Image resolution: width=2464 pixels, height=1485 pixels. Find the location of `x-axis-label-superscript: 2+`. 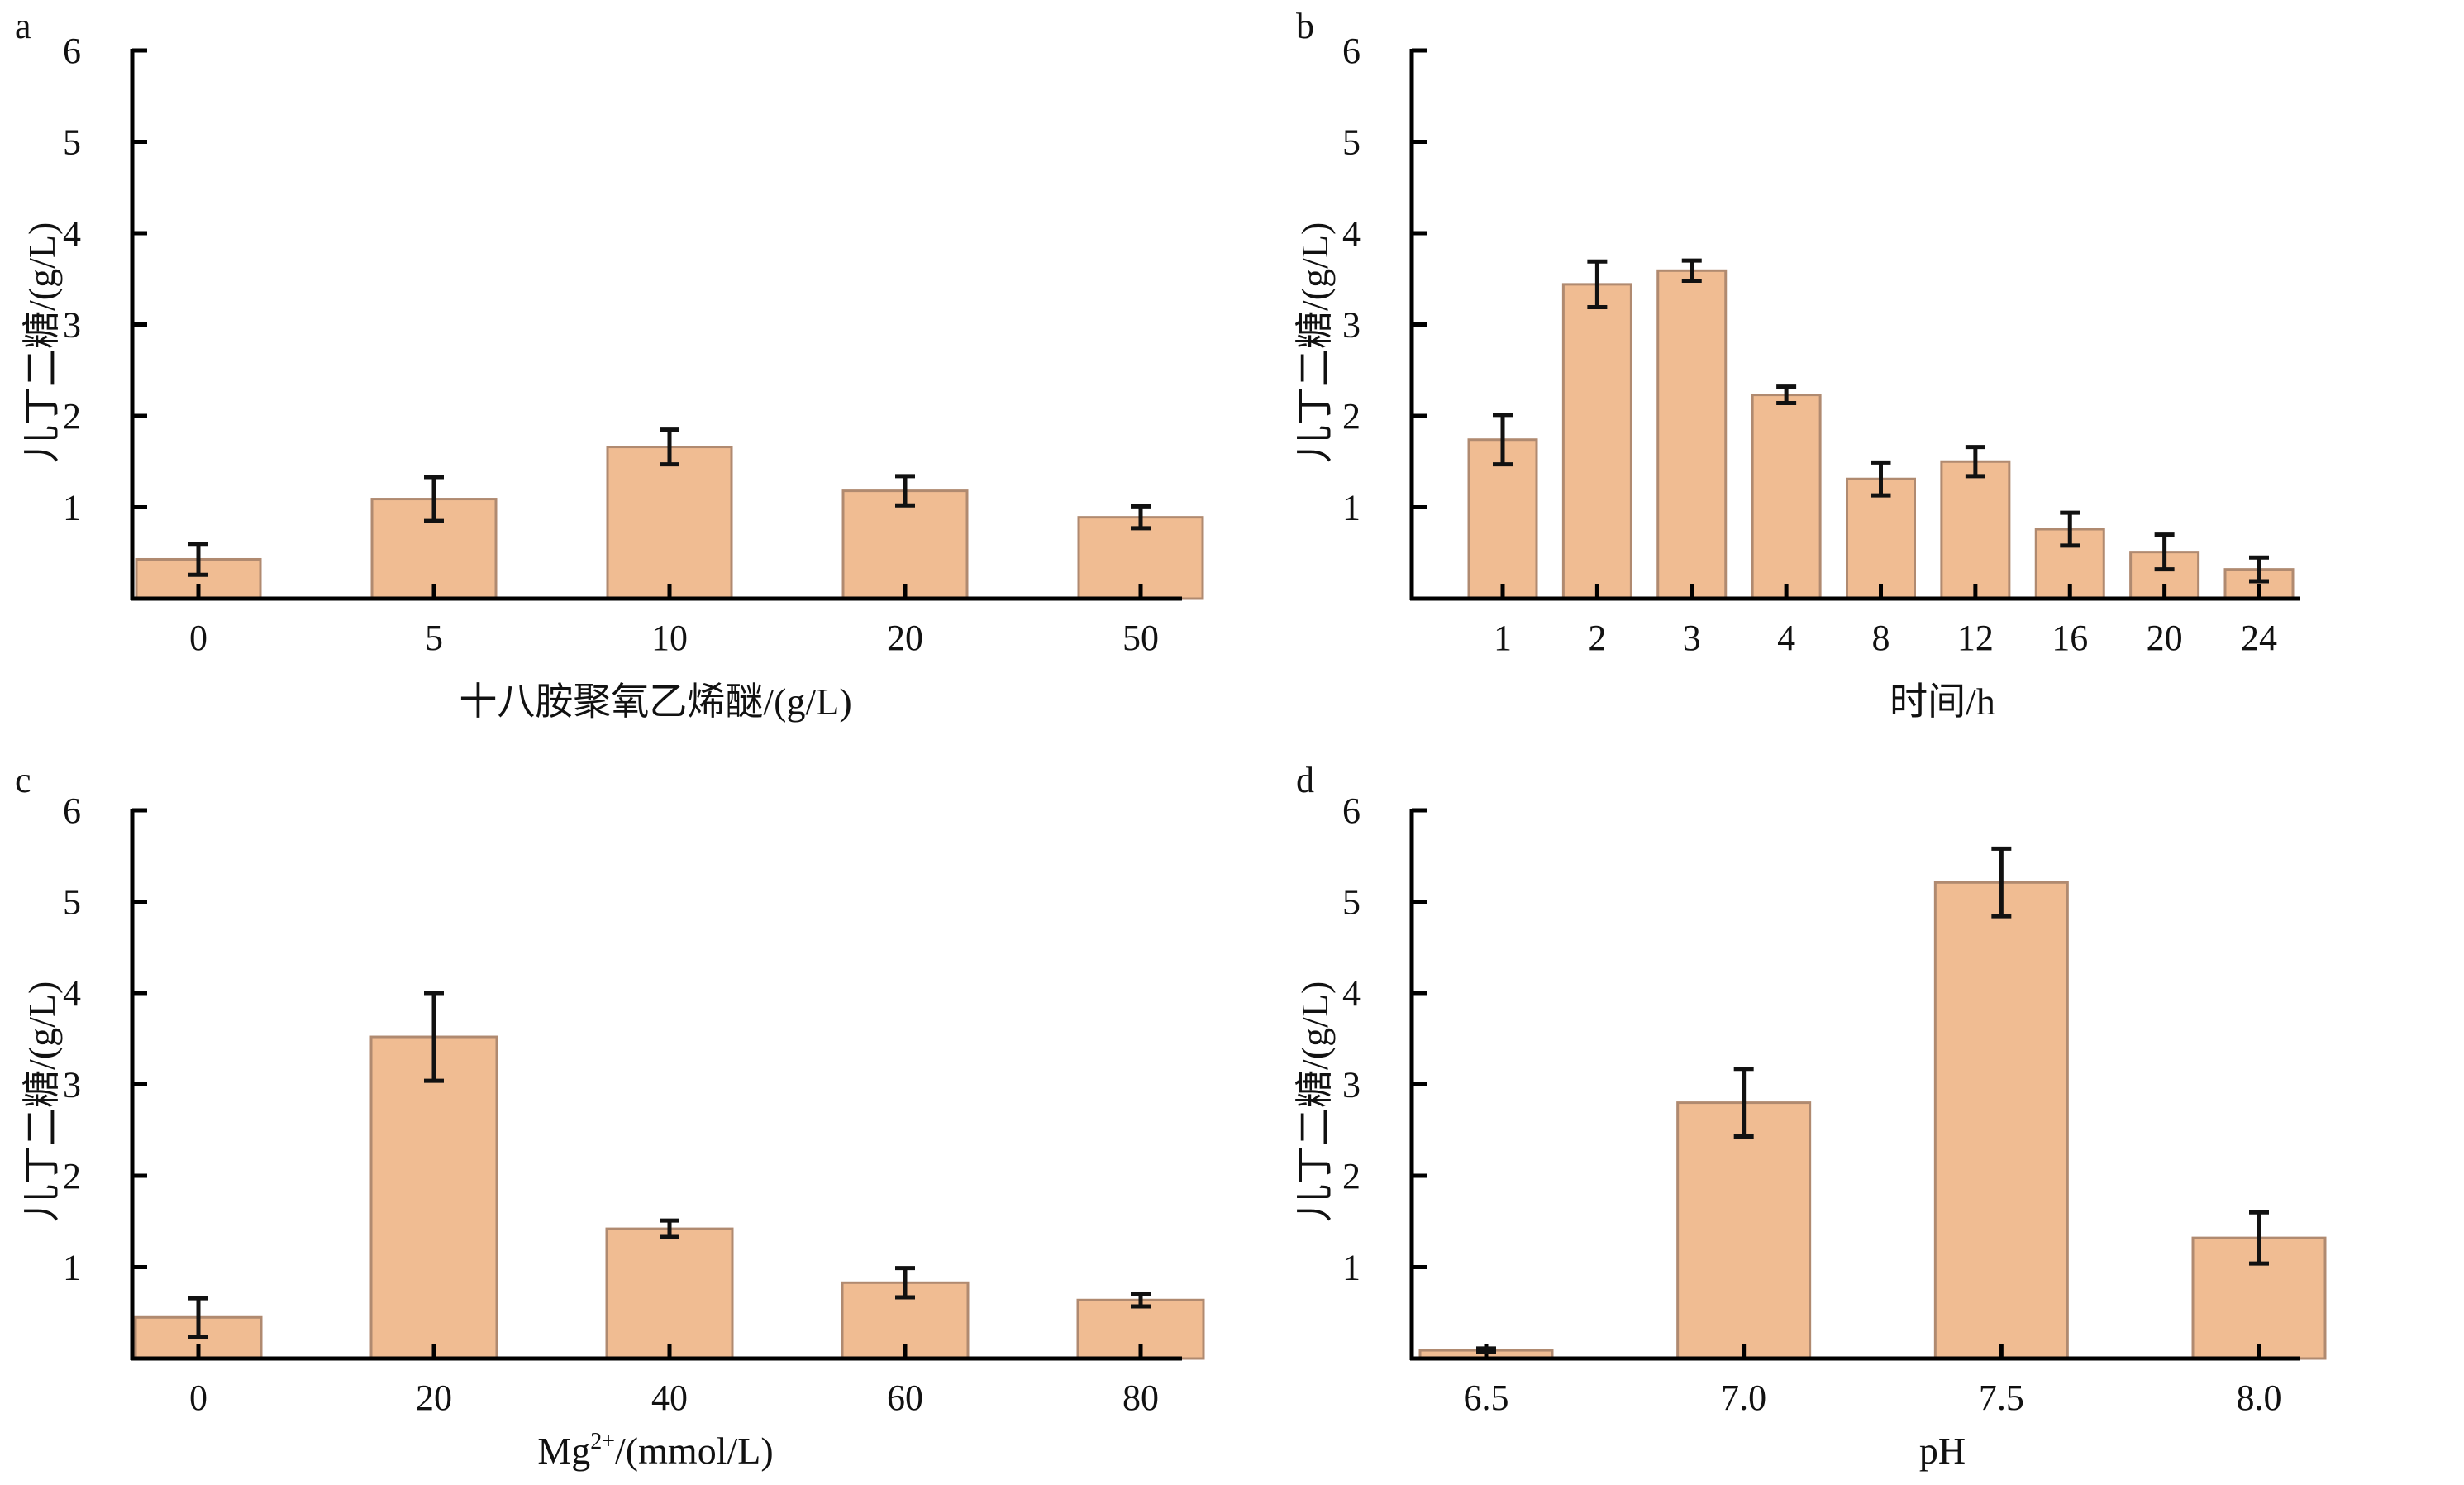

x-axis-label-superscript: 2+ is located at coordinates (603, 1441).